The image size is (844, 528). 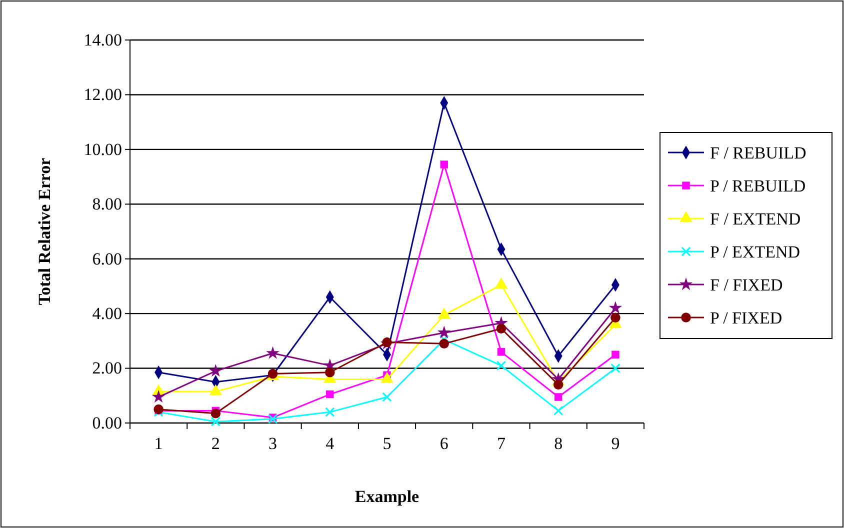 What do you see at coordinates (755, 252) in the screenshot?
I see `legend-label: P / EXTEND` at bounding box center [755, 252].